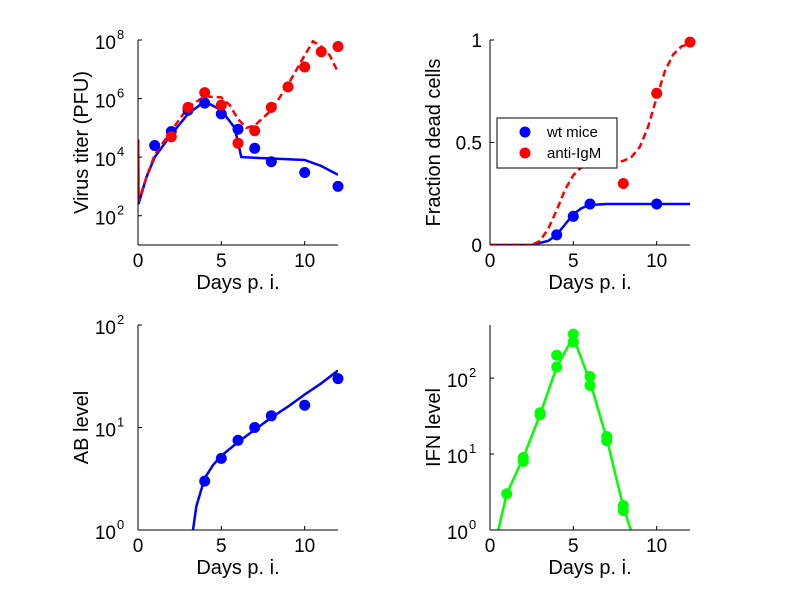 The height and width of the screenshot is (600, 800). Describe the element at coordinates (120, 524) in the screenshot. I see `y-tick-label-exp: 0` at that location.